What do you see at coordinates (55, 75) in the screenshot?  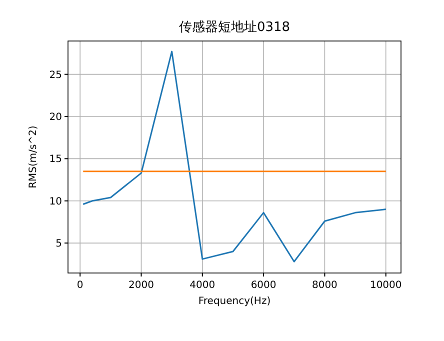 I see `y-tick-label: 25` at bounding box center [55, 75].